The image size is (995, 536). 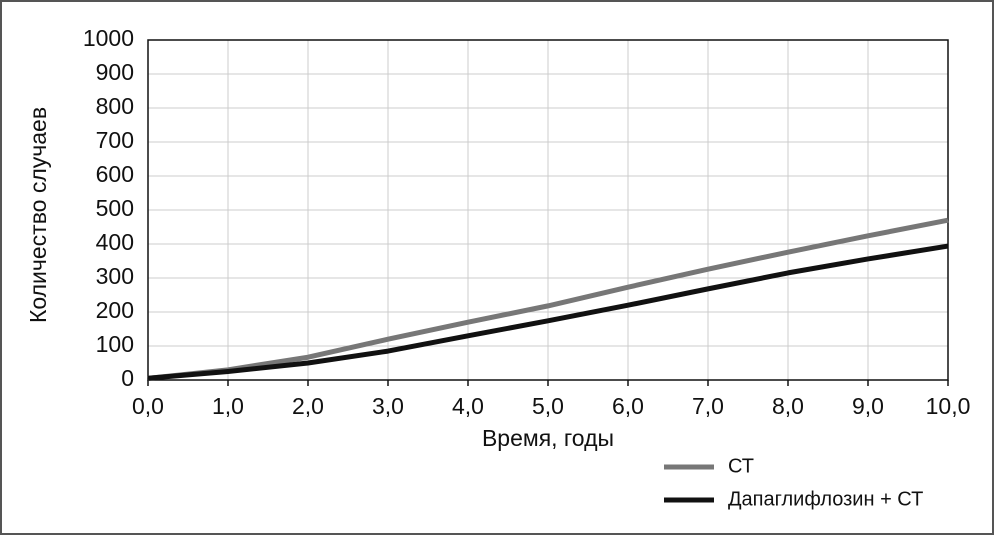 What do you see at coordinates (115, 208) in the screenshot?
I see `y-tick-label: 500` at bounding box center [115, 208].